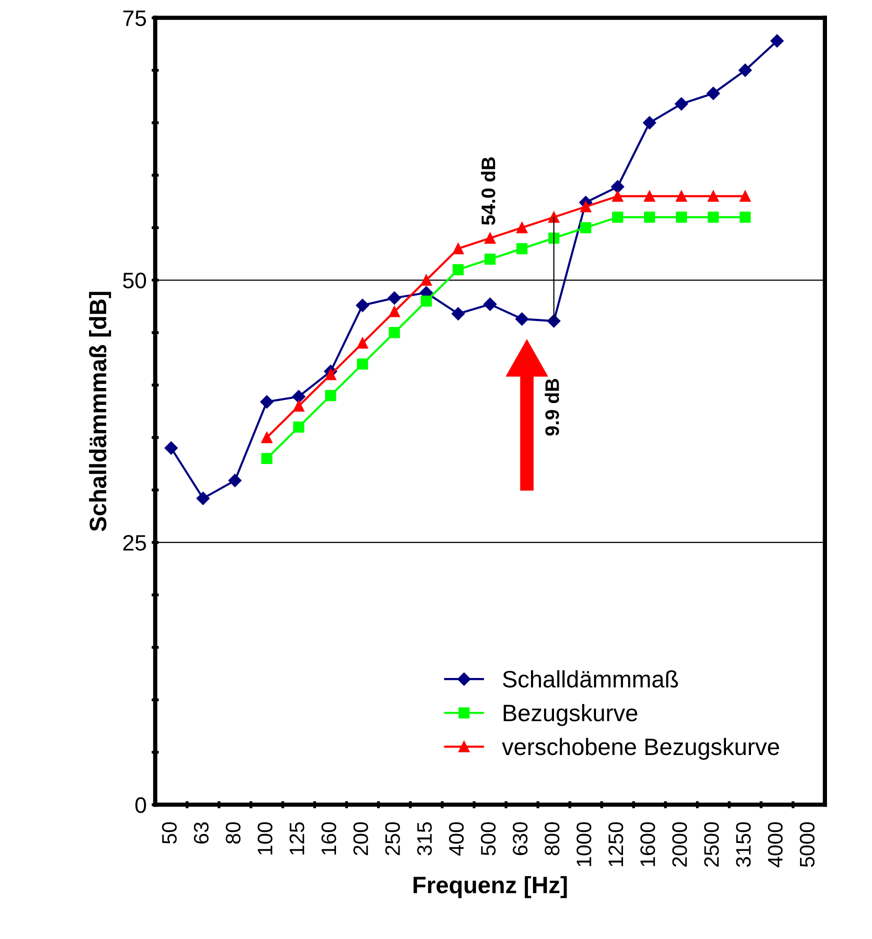 The width and height of the screenshot is (872, 939). What do you see at coordinates (328, 838) in the screenshot?
I see `x-tick-label: 160` at bounding box center [328, 838].